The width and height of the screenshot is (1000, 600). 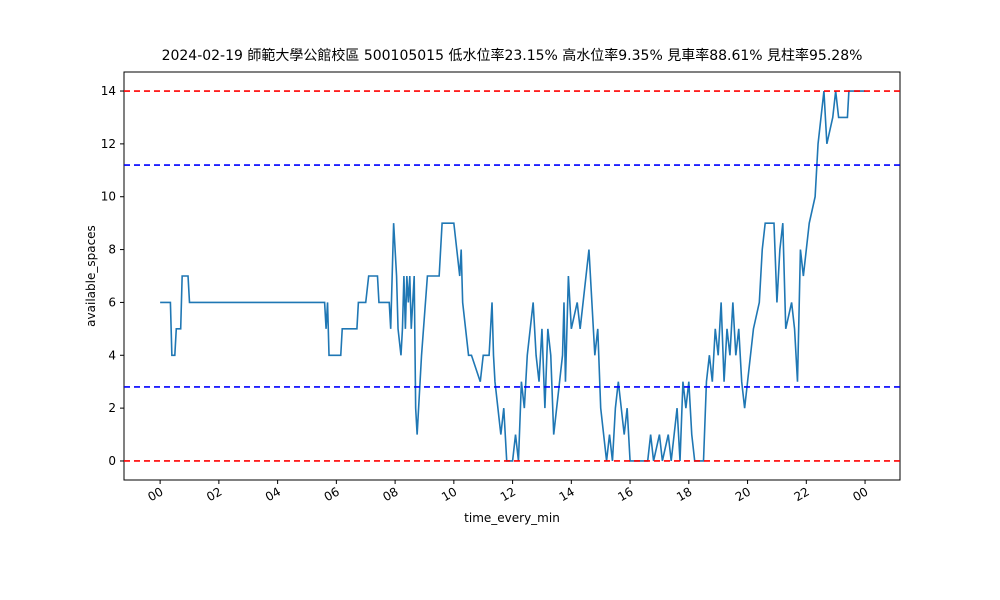 I want to click on x-tick-label: 10, so click(x=449, y=494).